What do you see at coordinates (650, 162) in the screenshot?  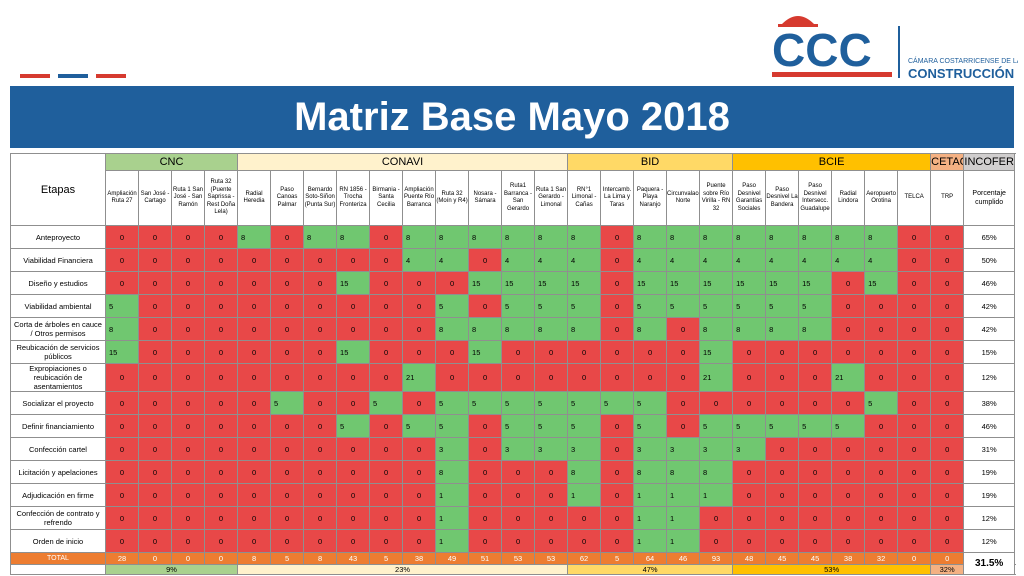 I see `group-header-bid: BID` at bounding box center [650, 162].